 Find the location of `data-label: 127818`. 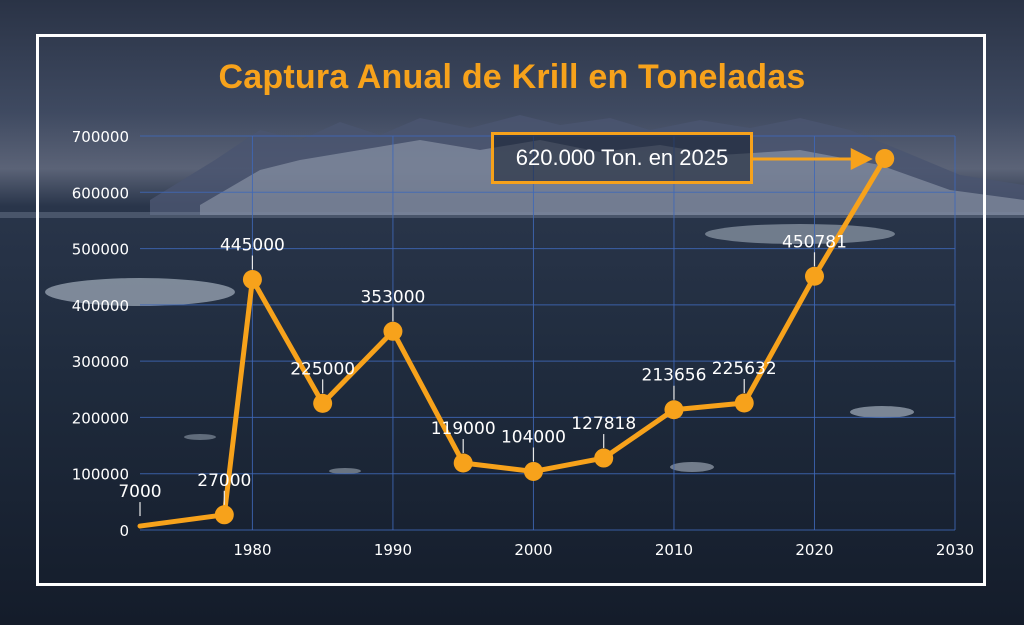

data-label: 127818 is located at coordinates (603, 424).